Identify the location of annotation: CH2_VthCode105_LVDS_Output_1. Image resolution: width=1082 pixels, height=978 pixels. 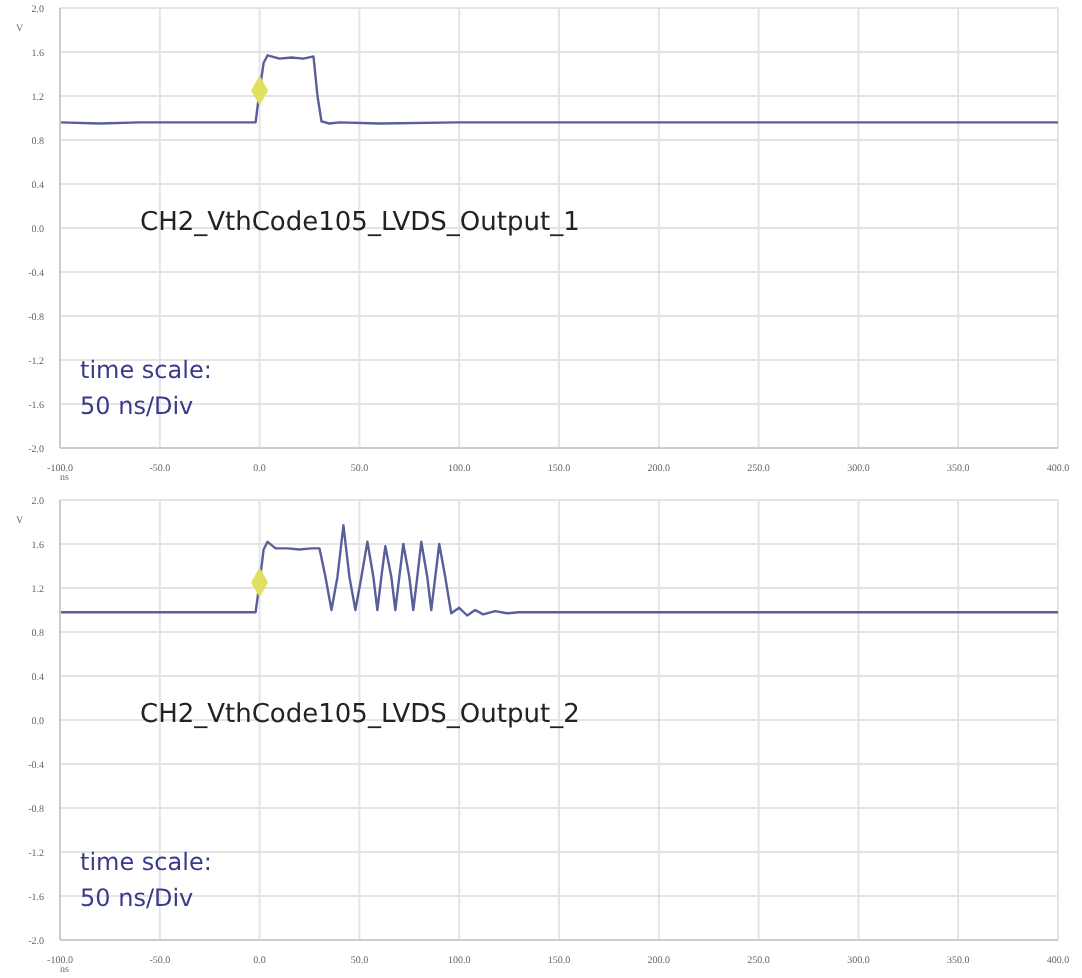
(360, 223).